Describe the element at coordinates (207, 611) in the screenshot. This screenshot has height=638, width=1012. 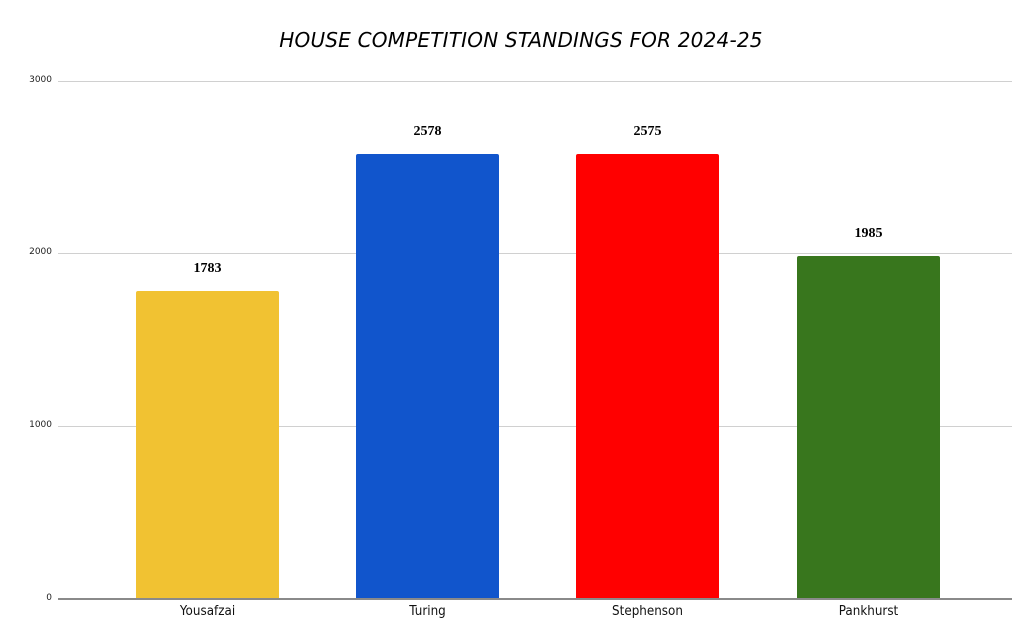
I see `x-tick-yousafzai: Yousafzai` at that location.